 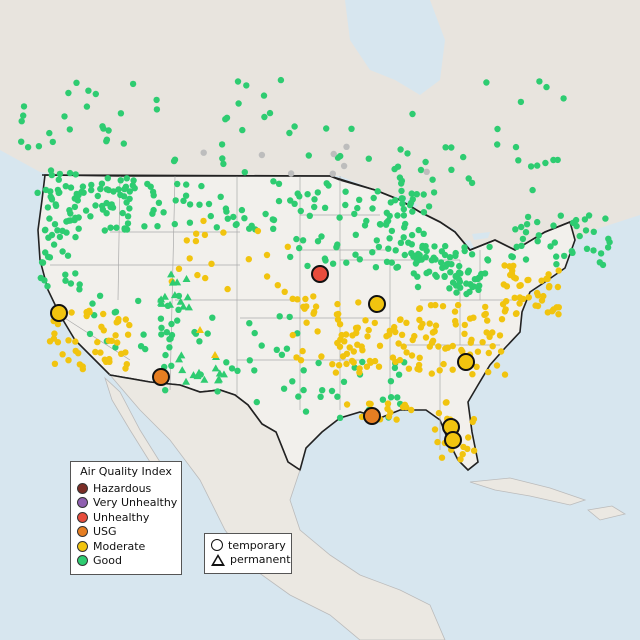 What do you see at coordinates (320, 274) in the screenshot?
I see `temporary-site-marker` at bounding box center [320, 274].